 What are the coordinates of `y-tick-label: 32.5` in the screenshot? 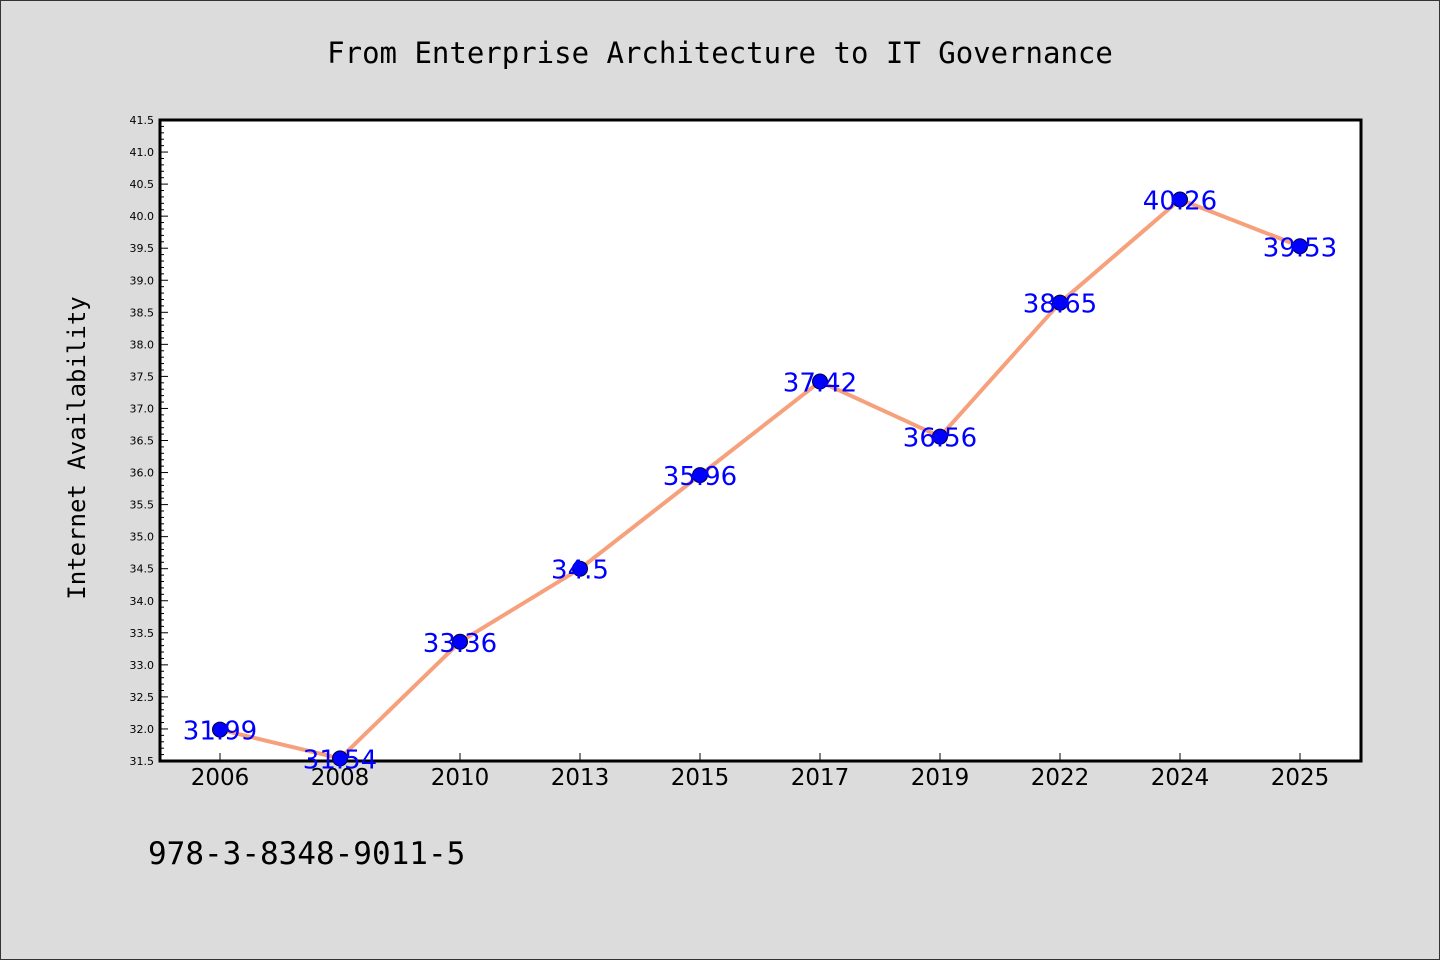 It's located at (142, 697).